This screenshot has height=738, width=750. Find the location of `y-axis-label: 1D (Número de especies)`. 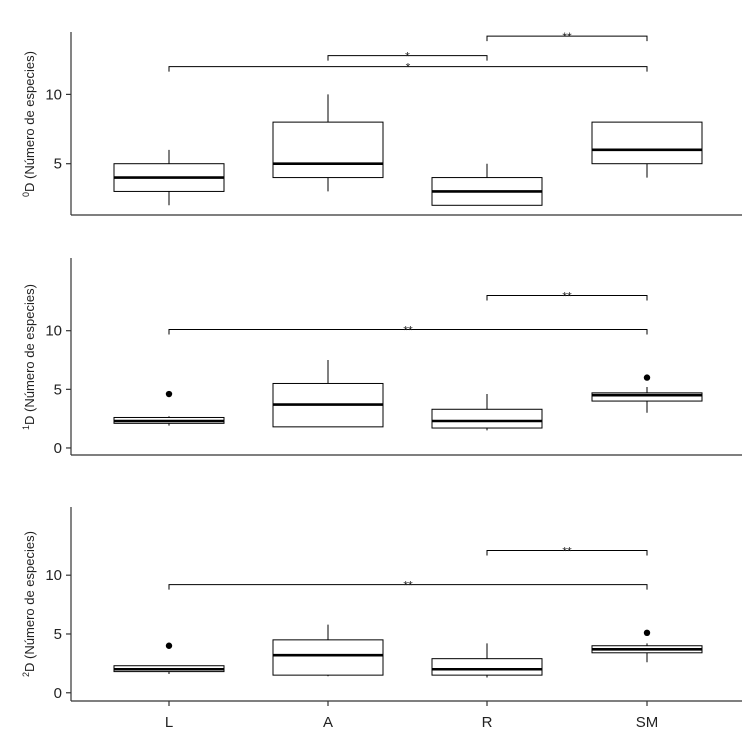

y-axis-label: 1D (Número de especies) is located at coordinates (29, 357).